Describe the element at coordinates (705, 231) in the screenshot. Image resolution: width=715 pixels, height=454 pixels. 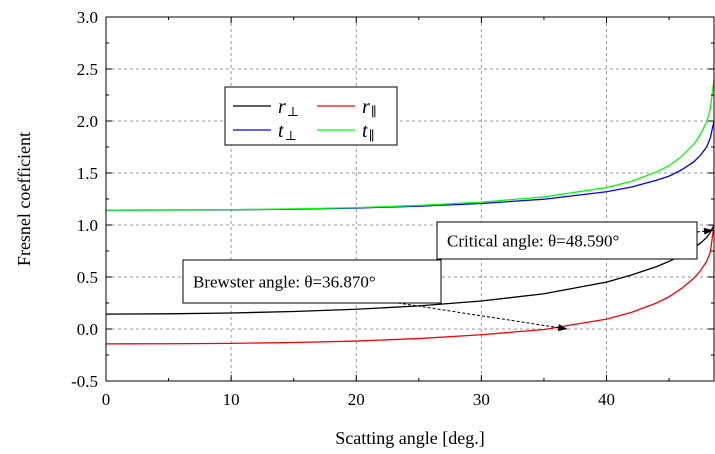
I see `critical-angle-arrow` at that location.